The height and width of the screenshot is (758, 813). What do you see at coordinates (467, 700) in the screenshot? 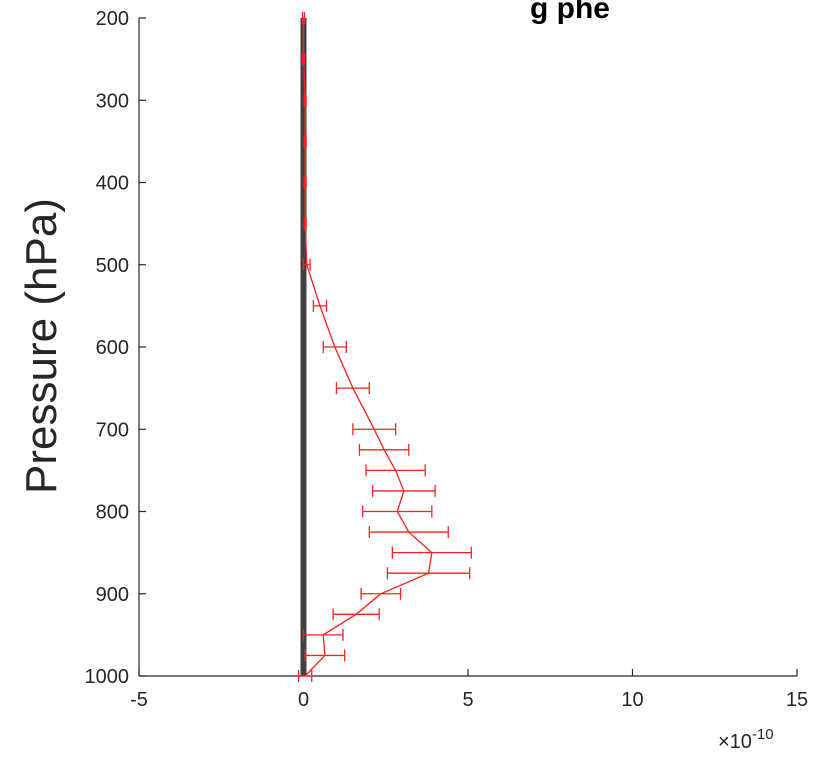
I see `x-tick-label: 5` at bounding box center [467, 700].